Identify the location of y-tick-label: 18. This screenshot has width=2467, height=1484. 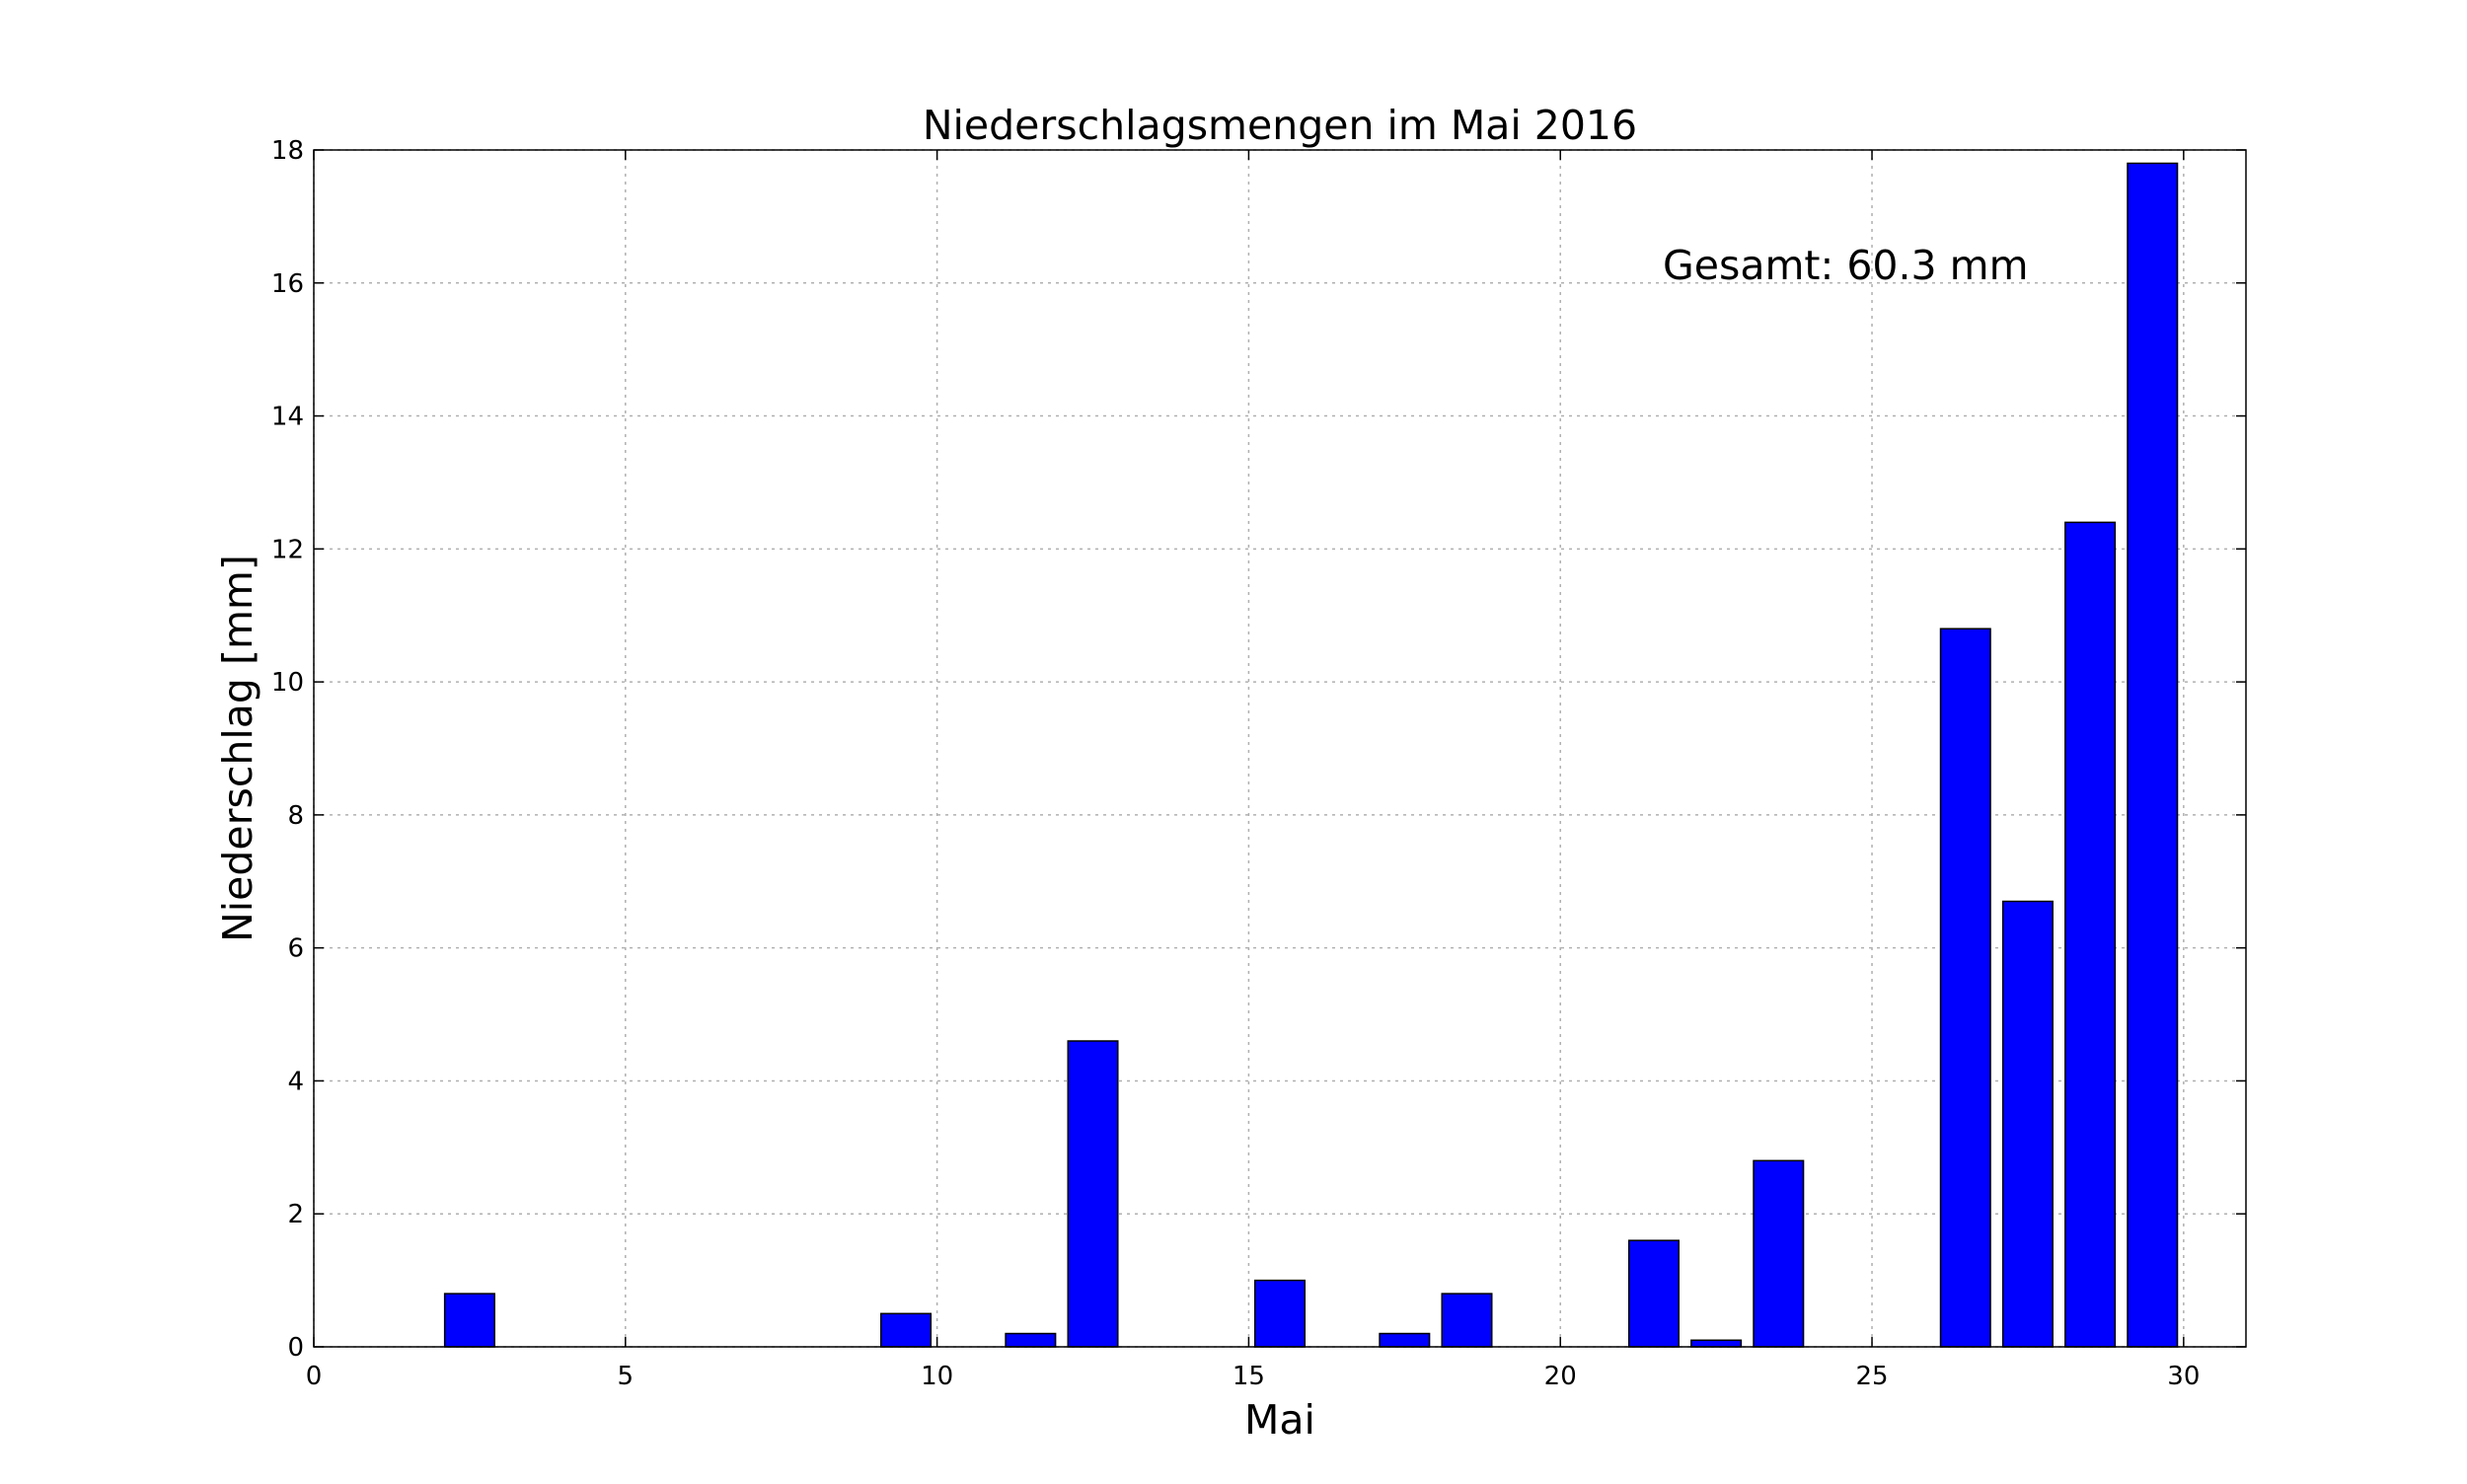
(287, 151).